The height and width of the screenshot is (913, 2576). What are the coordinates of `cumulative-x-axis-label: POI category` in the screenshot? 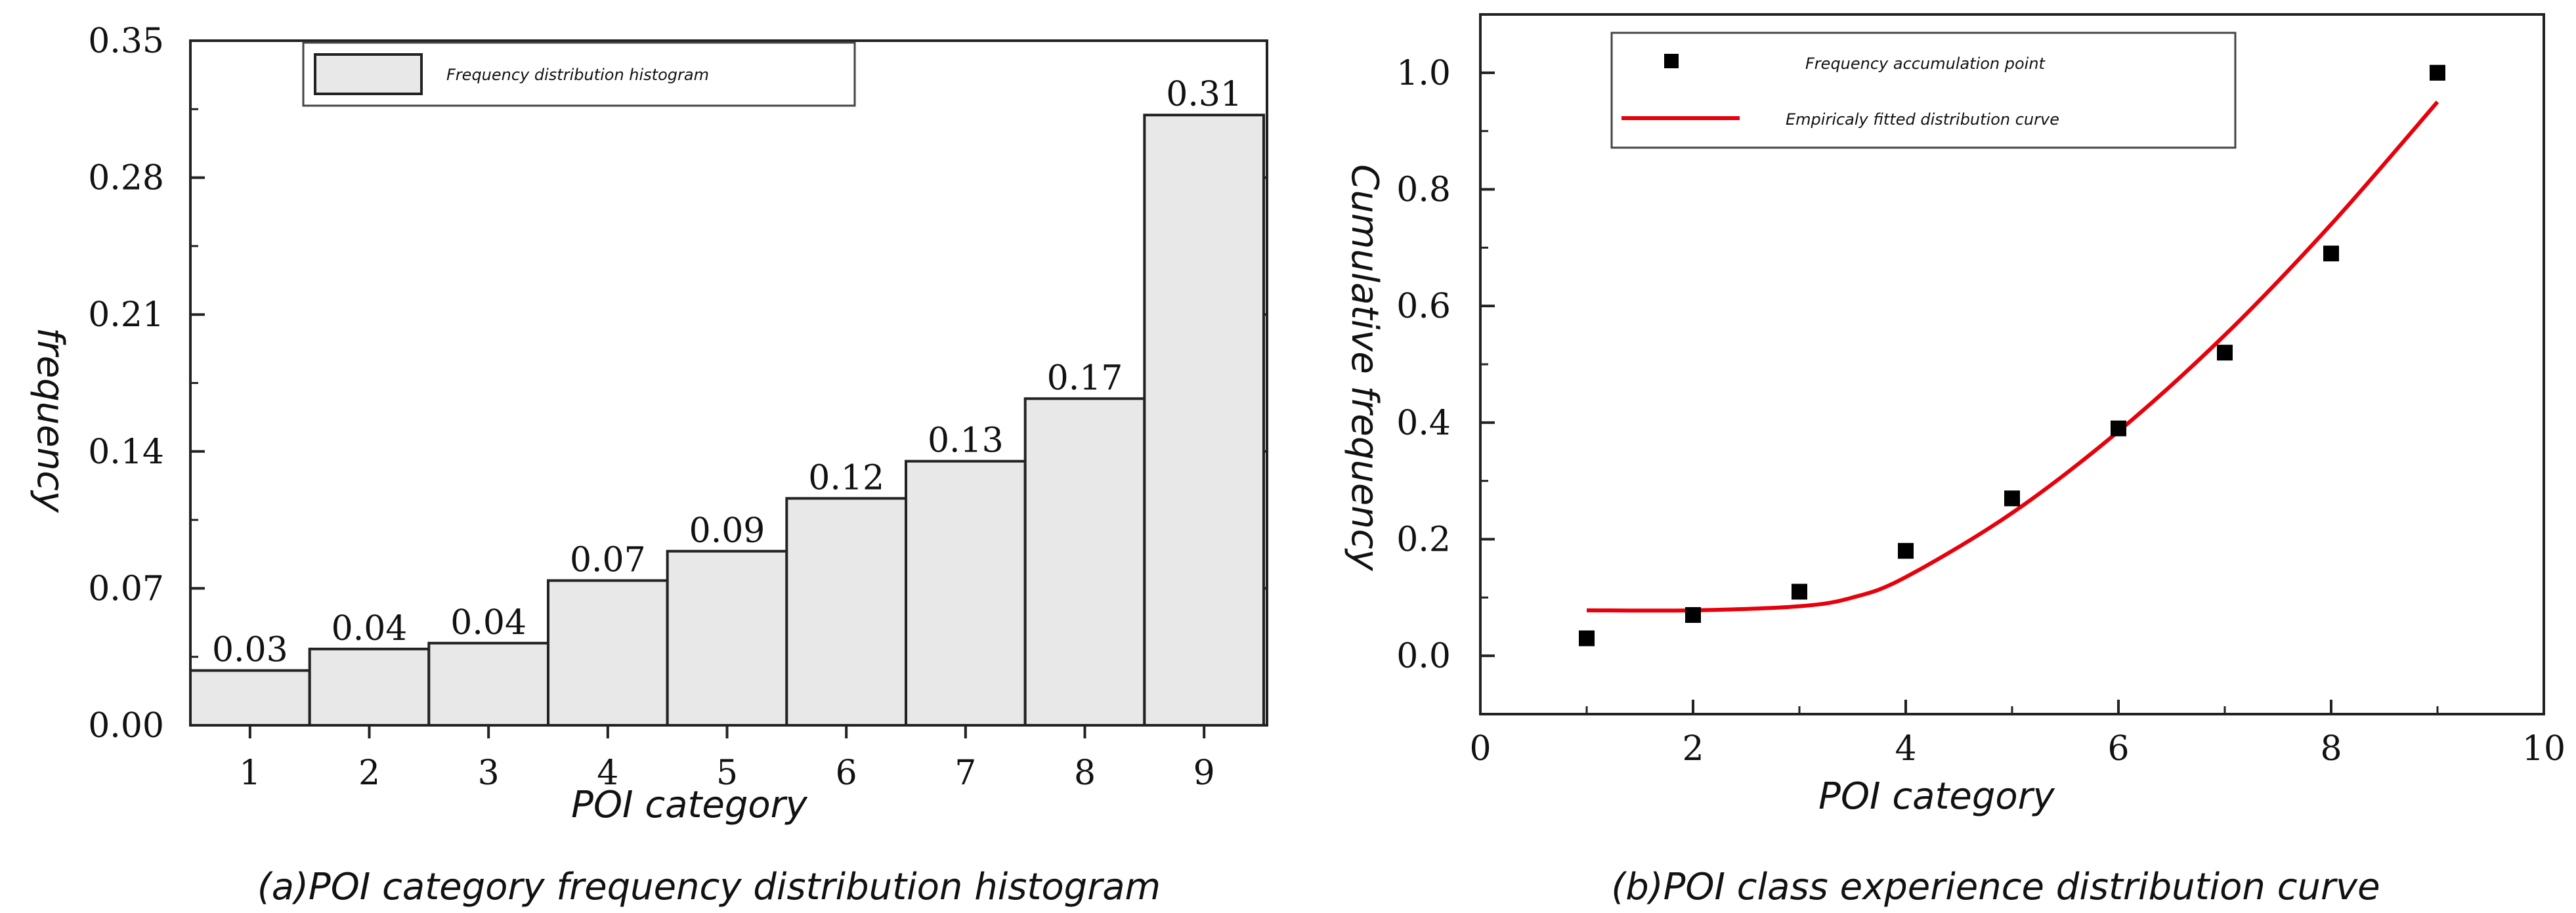 It's located at (1936, 796).